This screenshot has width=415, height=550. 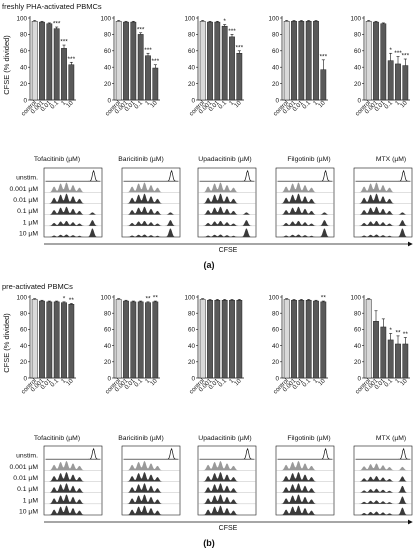 What do you see at coordinates (209, 543) in the screenshot?
I see `panel-b-label: (b)` at bounding box center [209, 543].